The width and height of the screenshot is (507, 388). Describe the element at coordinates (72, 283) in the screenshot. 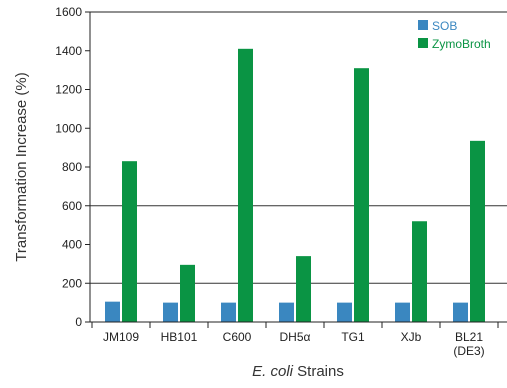

I see `y-tick-label-200: 200` at that location.